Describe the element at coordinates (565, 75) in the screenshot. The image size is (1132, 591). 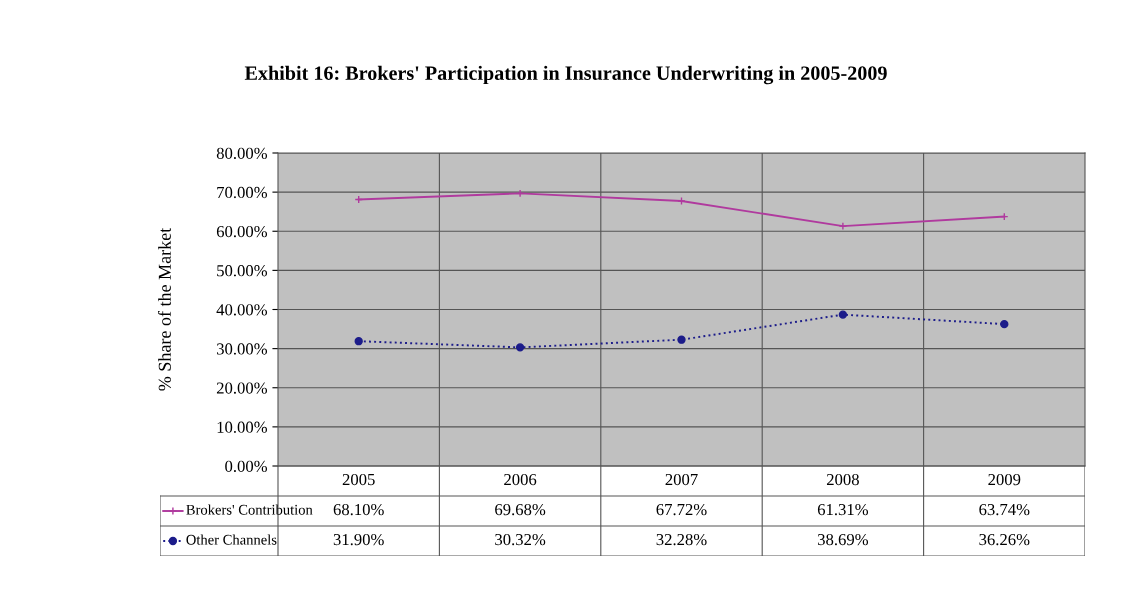
I see `chart-title: Exhibit 16: Brokers' Participation in Insurance Underwriting in 2005-2009` at that location.